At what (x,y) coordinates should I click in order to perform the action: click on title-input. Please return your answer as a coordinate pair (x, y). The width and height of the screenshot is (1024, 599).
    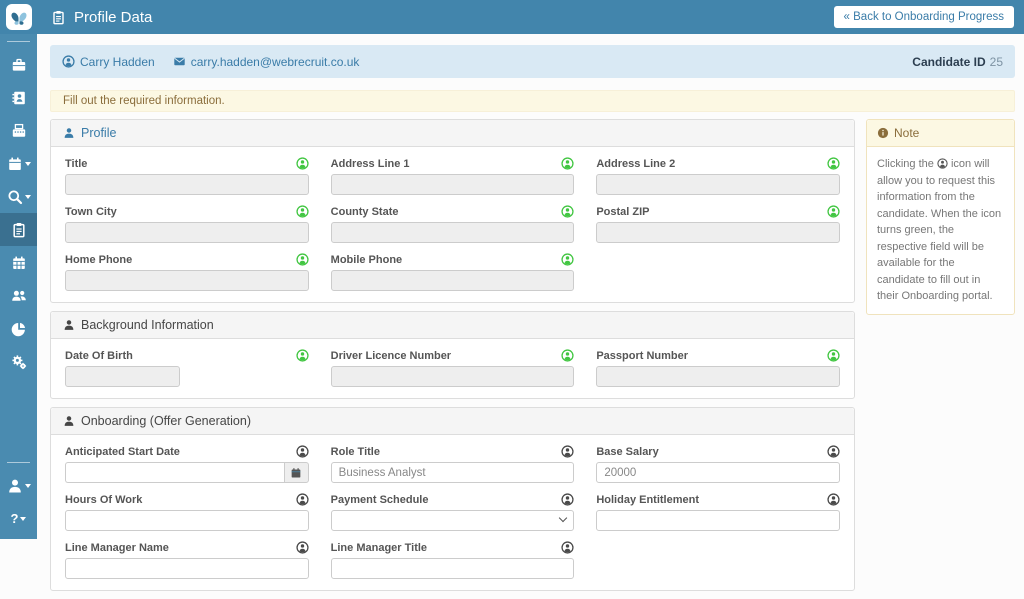
    Looking at the image, I should click on (187, 184).